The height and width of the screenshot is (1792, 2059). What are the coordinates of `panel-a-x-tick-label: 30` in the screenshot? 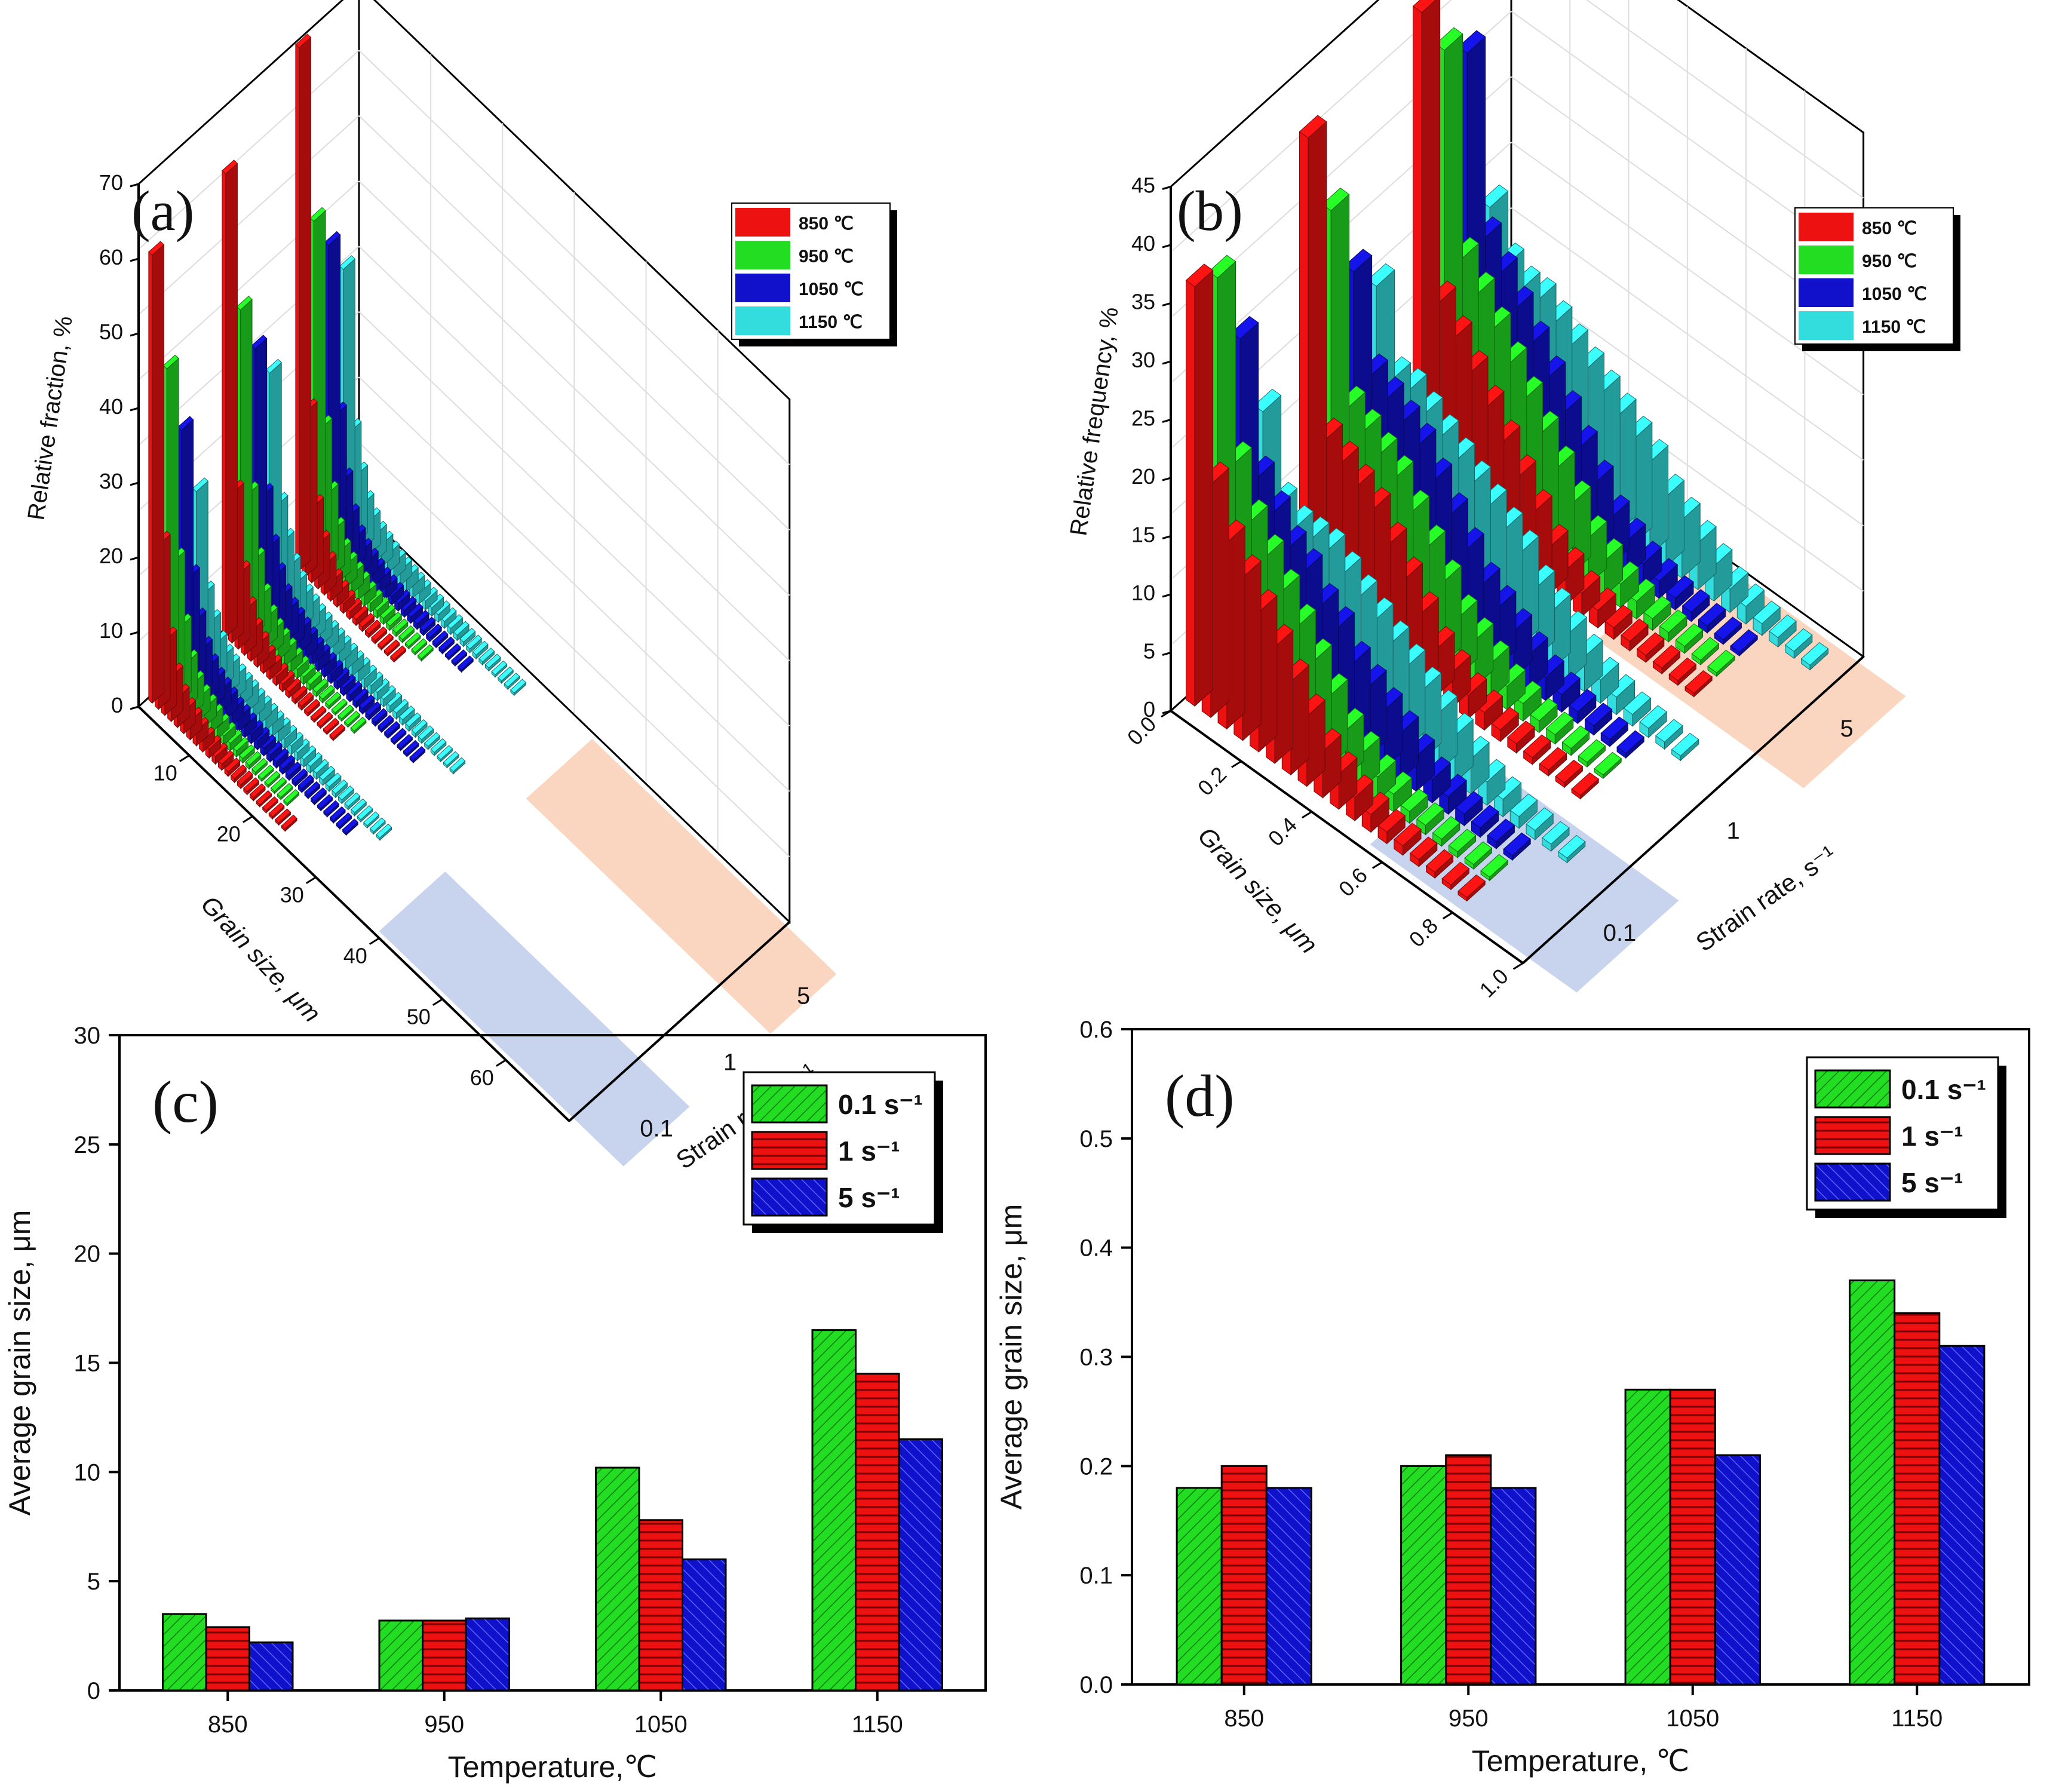 It's located at (292, 895).